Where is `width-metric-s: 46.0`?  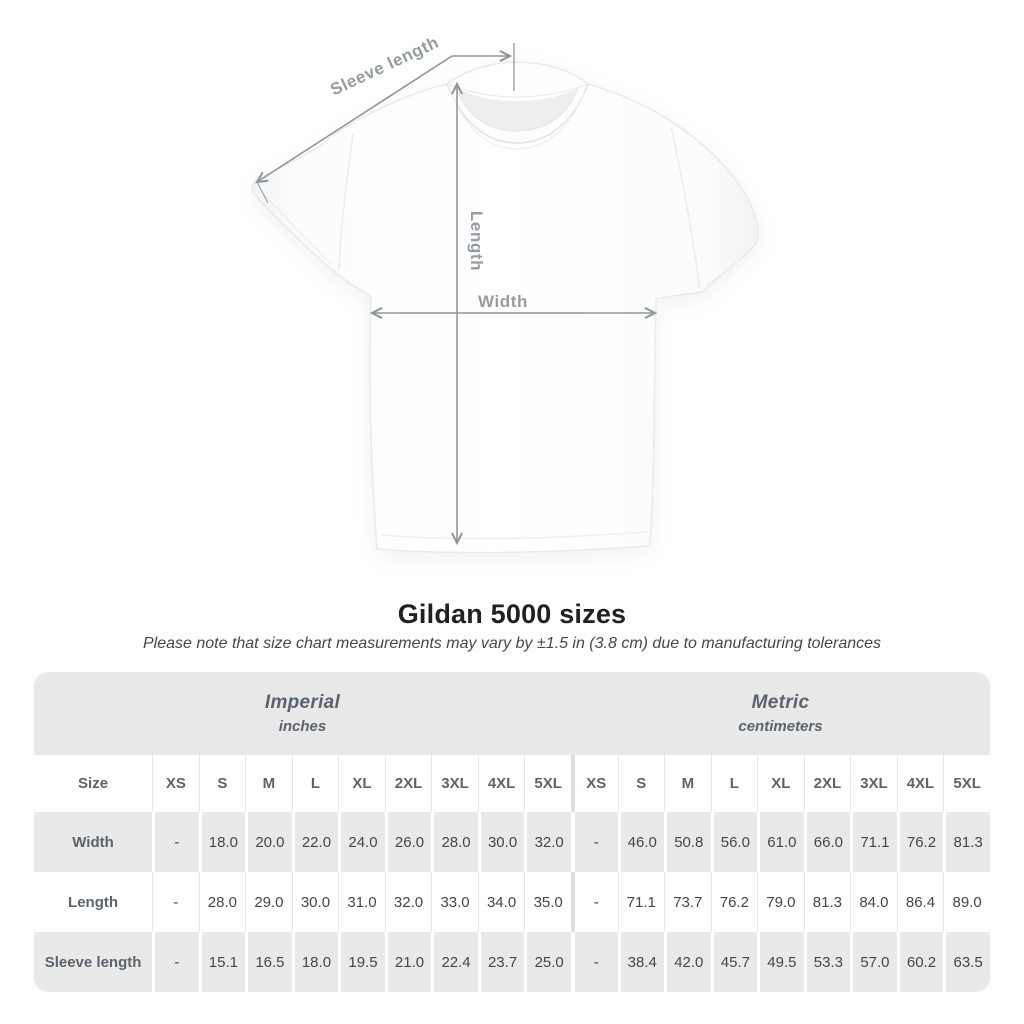 width-metric-s: 46.0 is located at coordinates (641, 842).